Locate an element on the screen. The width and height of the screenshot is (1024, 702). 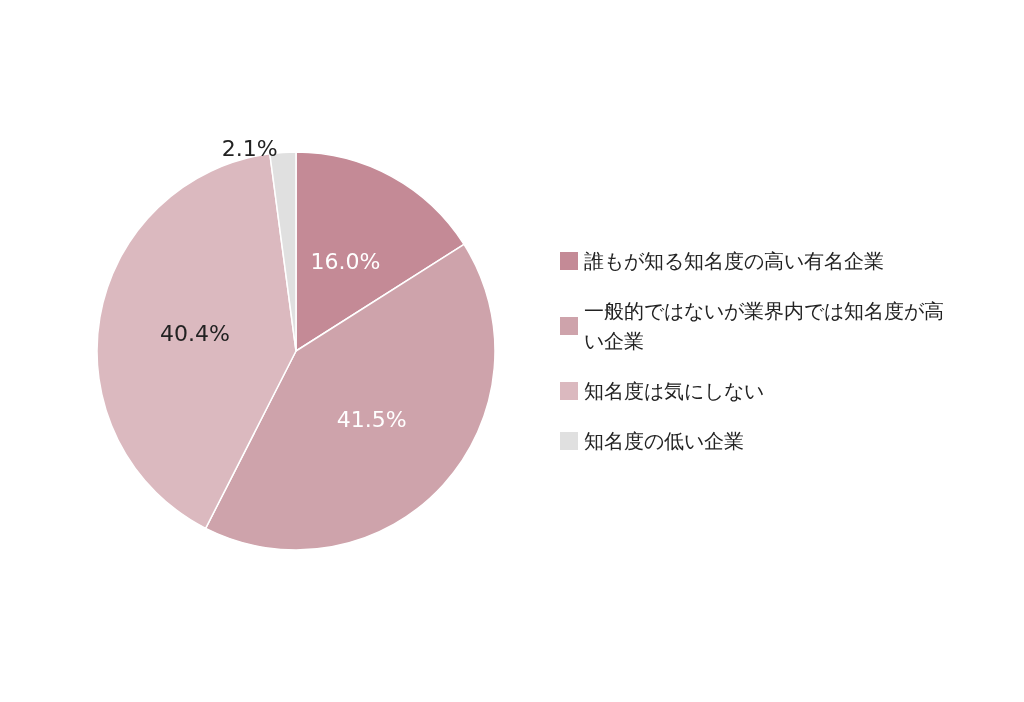
legend-label: 知名度は気にしない is located at coordinates (674, 391).